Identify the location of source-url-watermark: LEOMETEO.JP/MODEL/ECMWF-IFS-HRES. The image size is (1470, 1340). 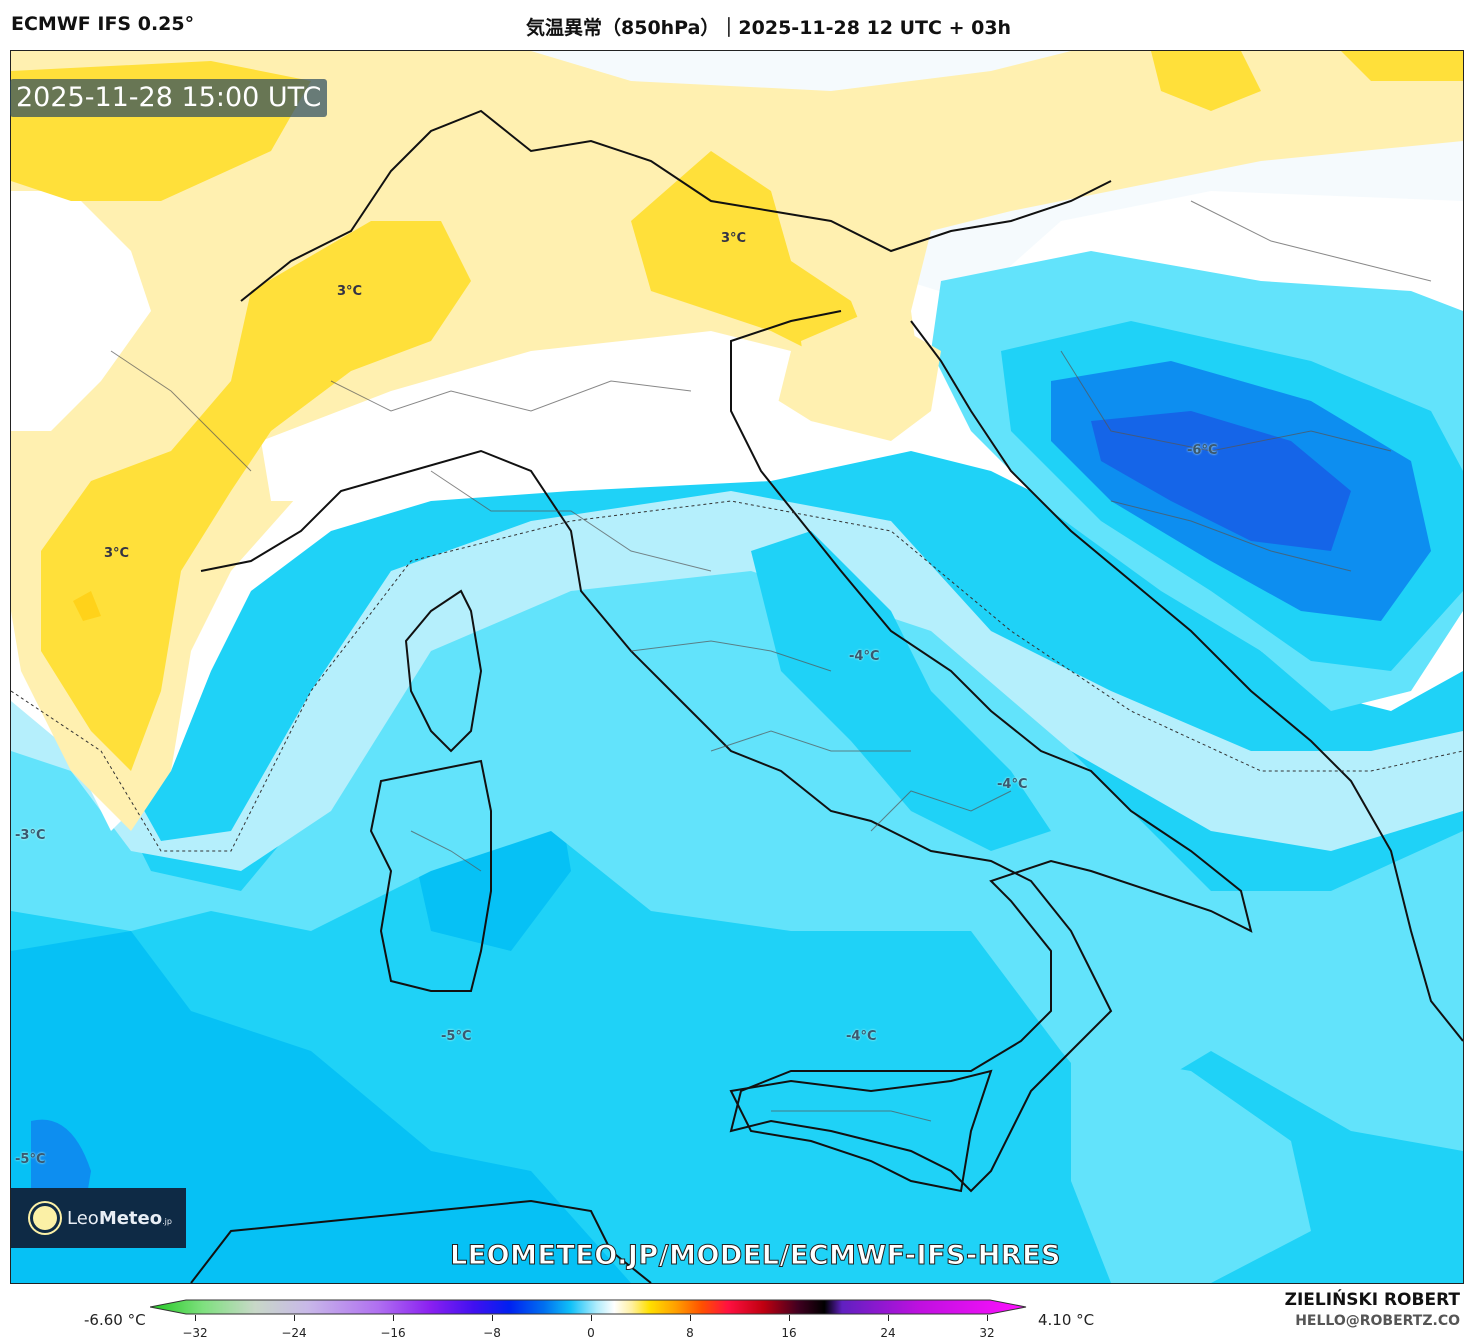
(755, 1256).